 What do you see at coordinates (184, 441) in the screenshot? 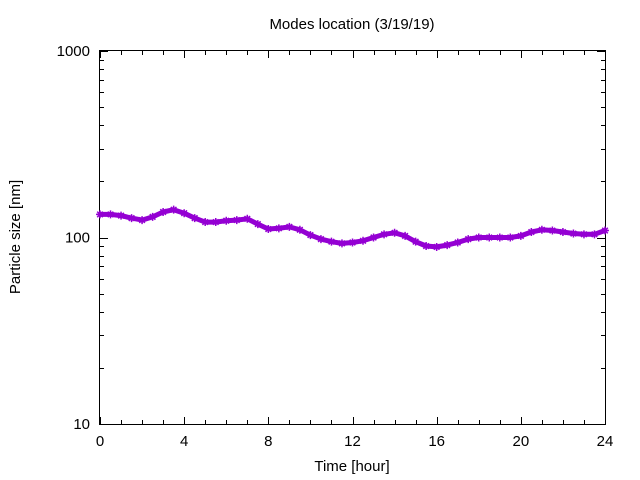
I see `x-tick-label: 4` at bounding box center [184, 441].